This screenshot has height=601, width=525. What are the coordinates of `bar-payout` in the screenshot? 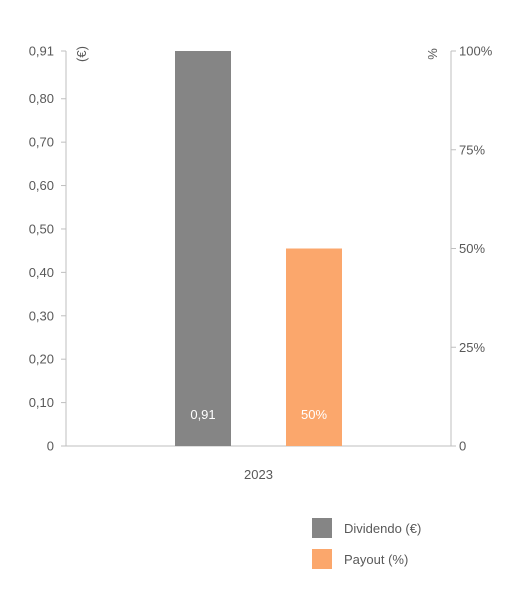 It's located at (314, 347).